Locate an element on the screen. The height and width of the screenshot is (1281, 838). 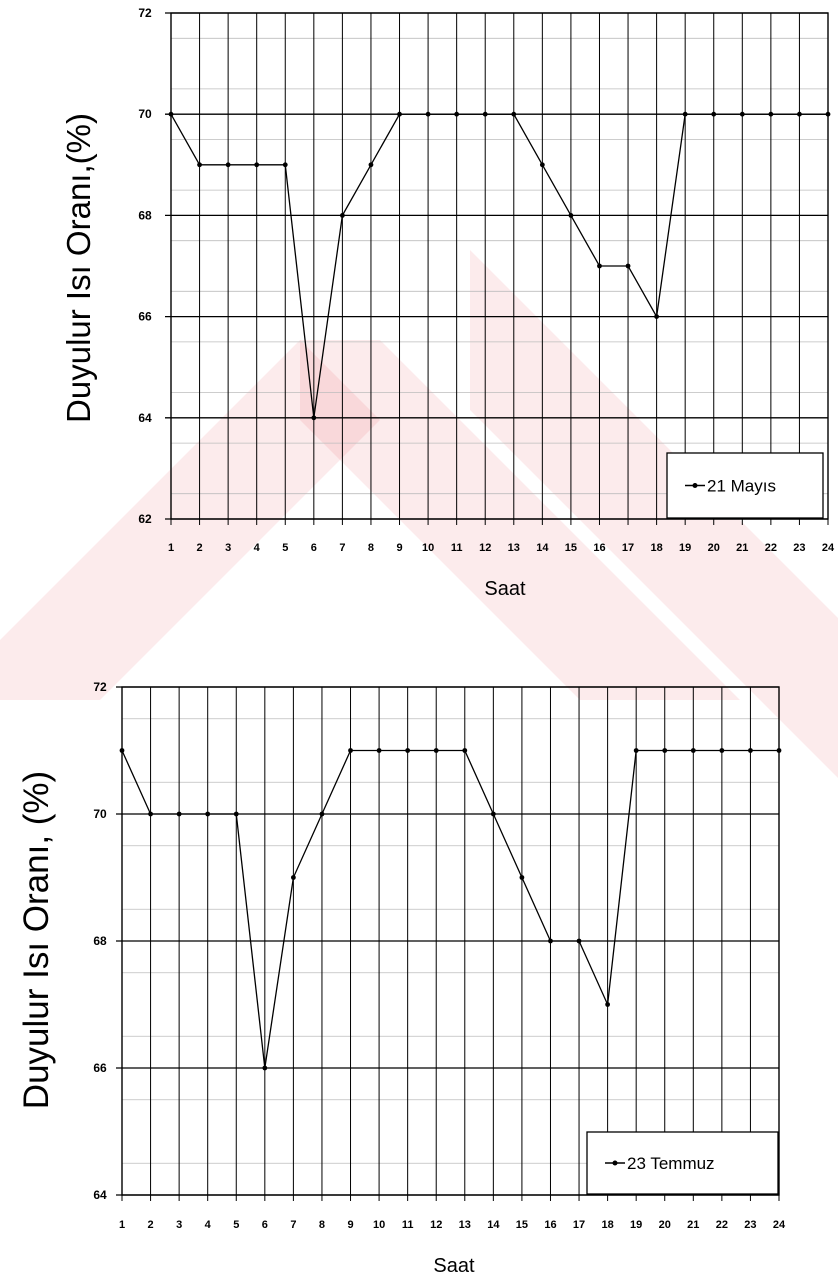
legend-label: 23 Temmuz is located at coordinates (671, 1163).